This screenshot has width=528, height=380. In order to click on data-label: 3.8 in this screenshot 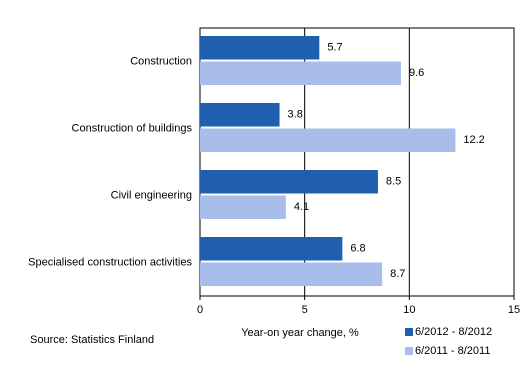, I will do `click(295, 115)`.